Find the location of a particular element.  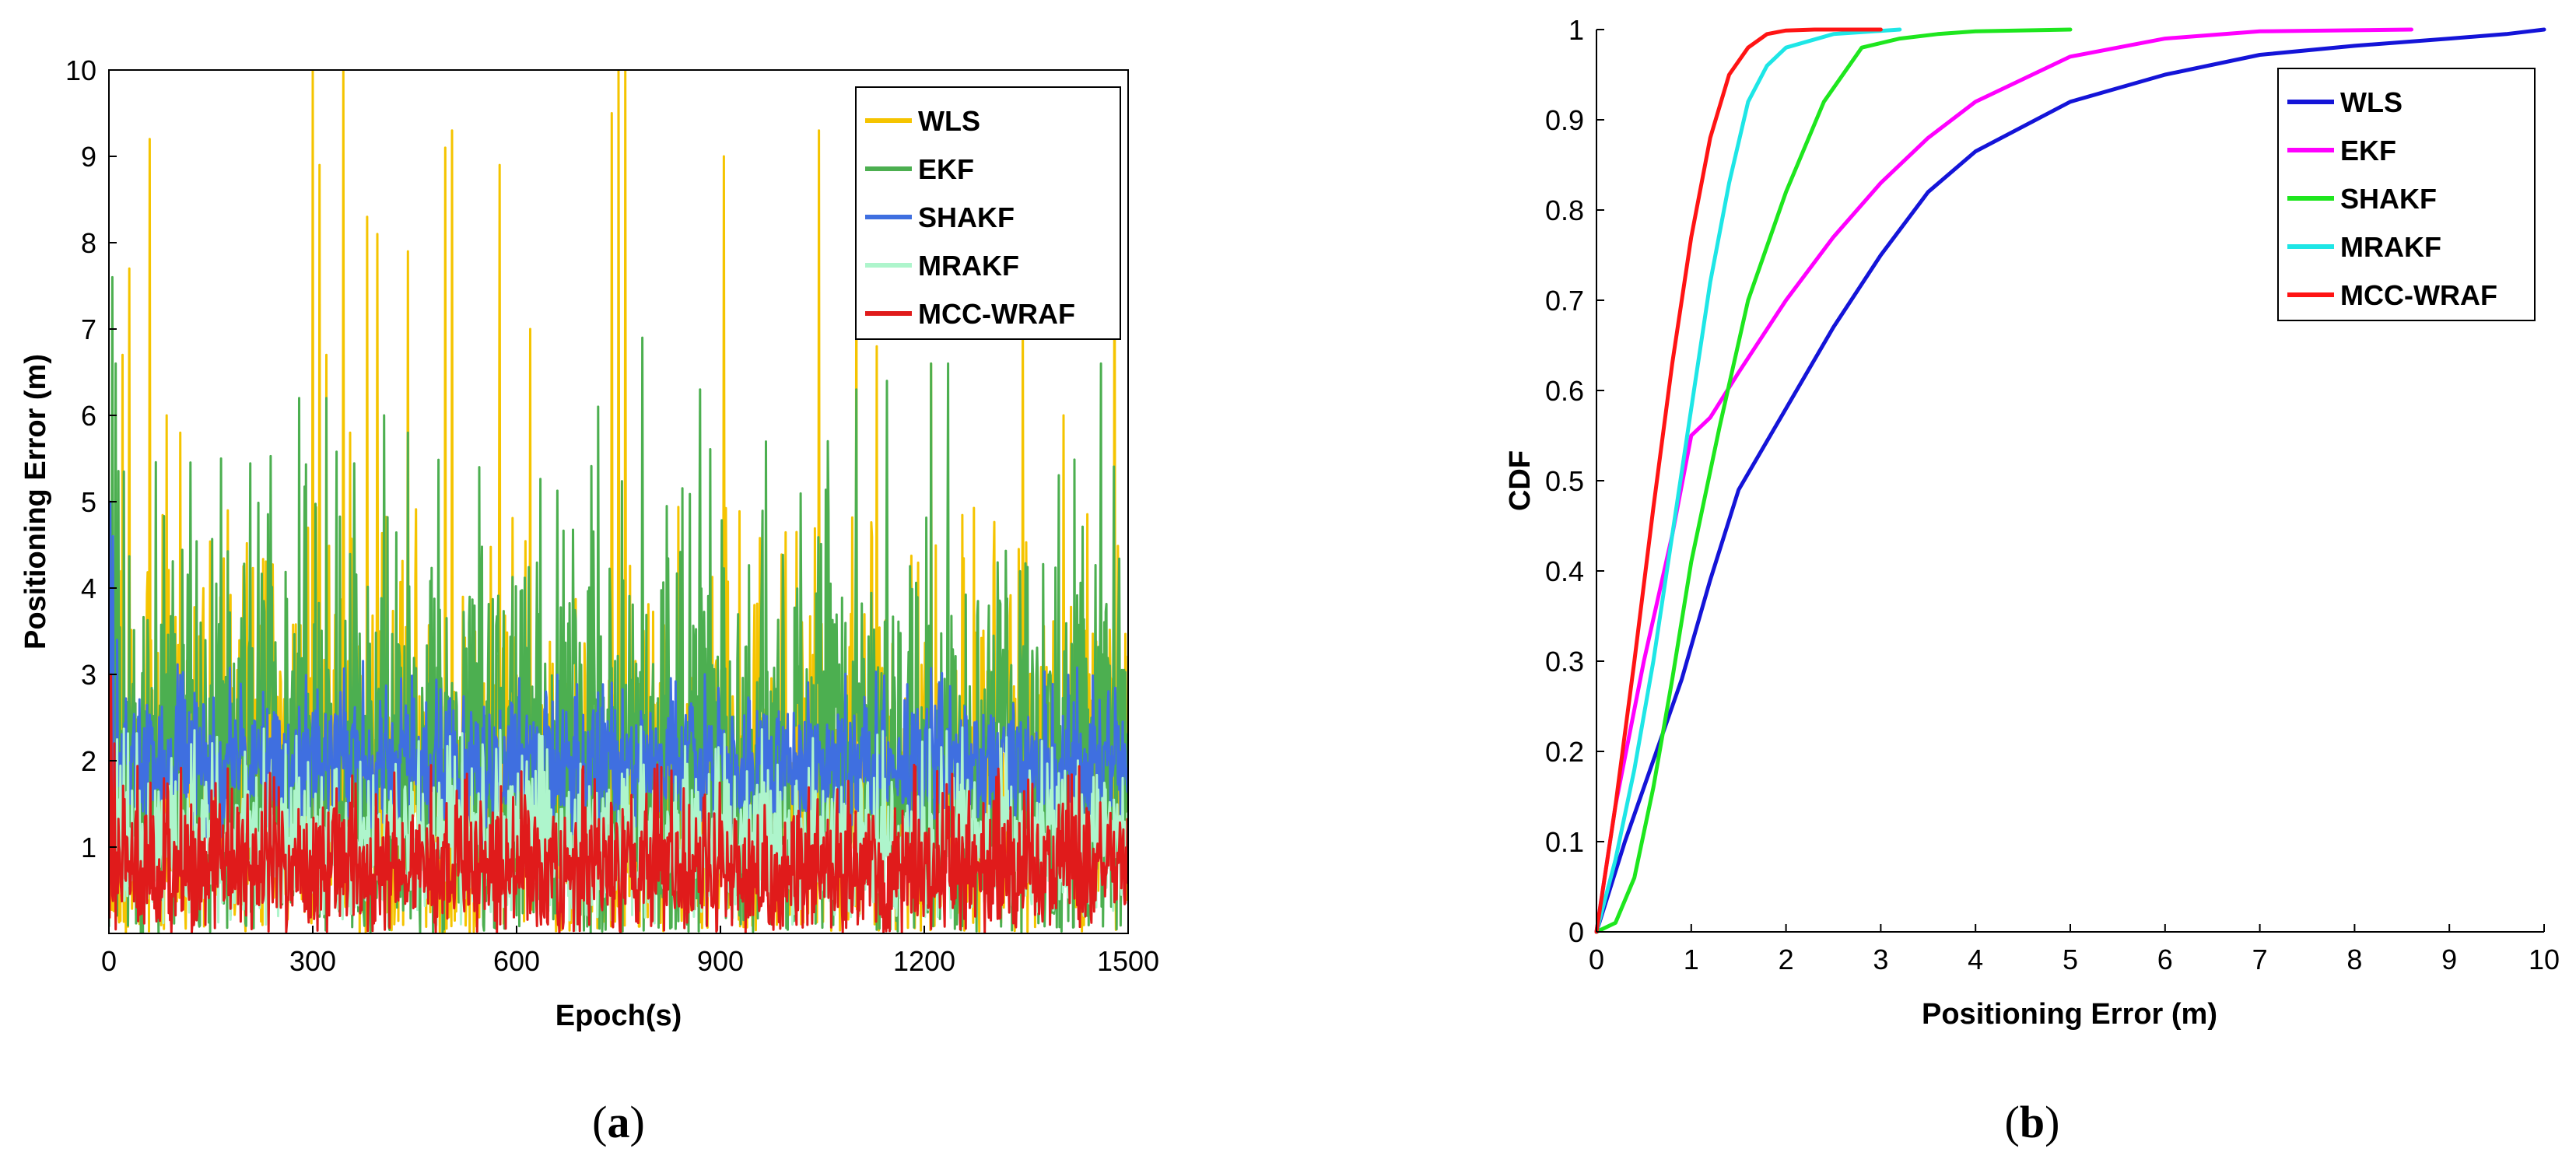

panel-b-ytick-label: 0.6 is located at coordinates (1564, 391).